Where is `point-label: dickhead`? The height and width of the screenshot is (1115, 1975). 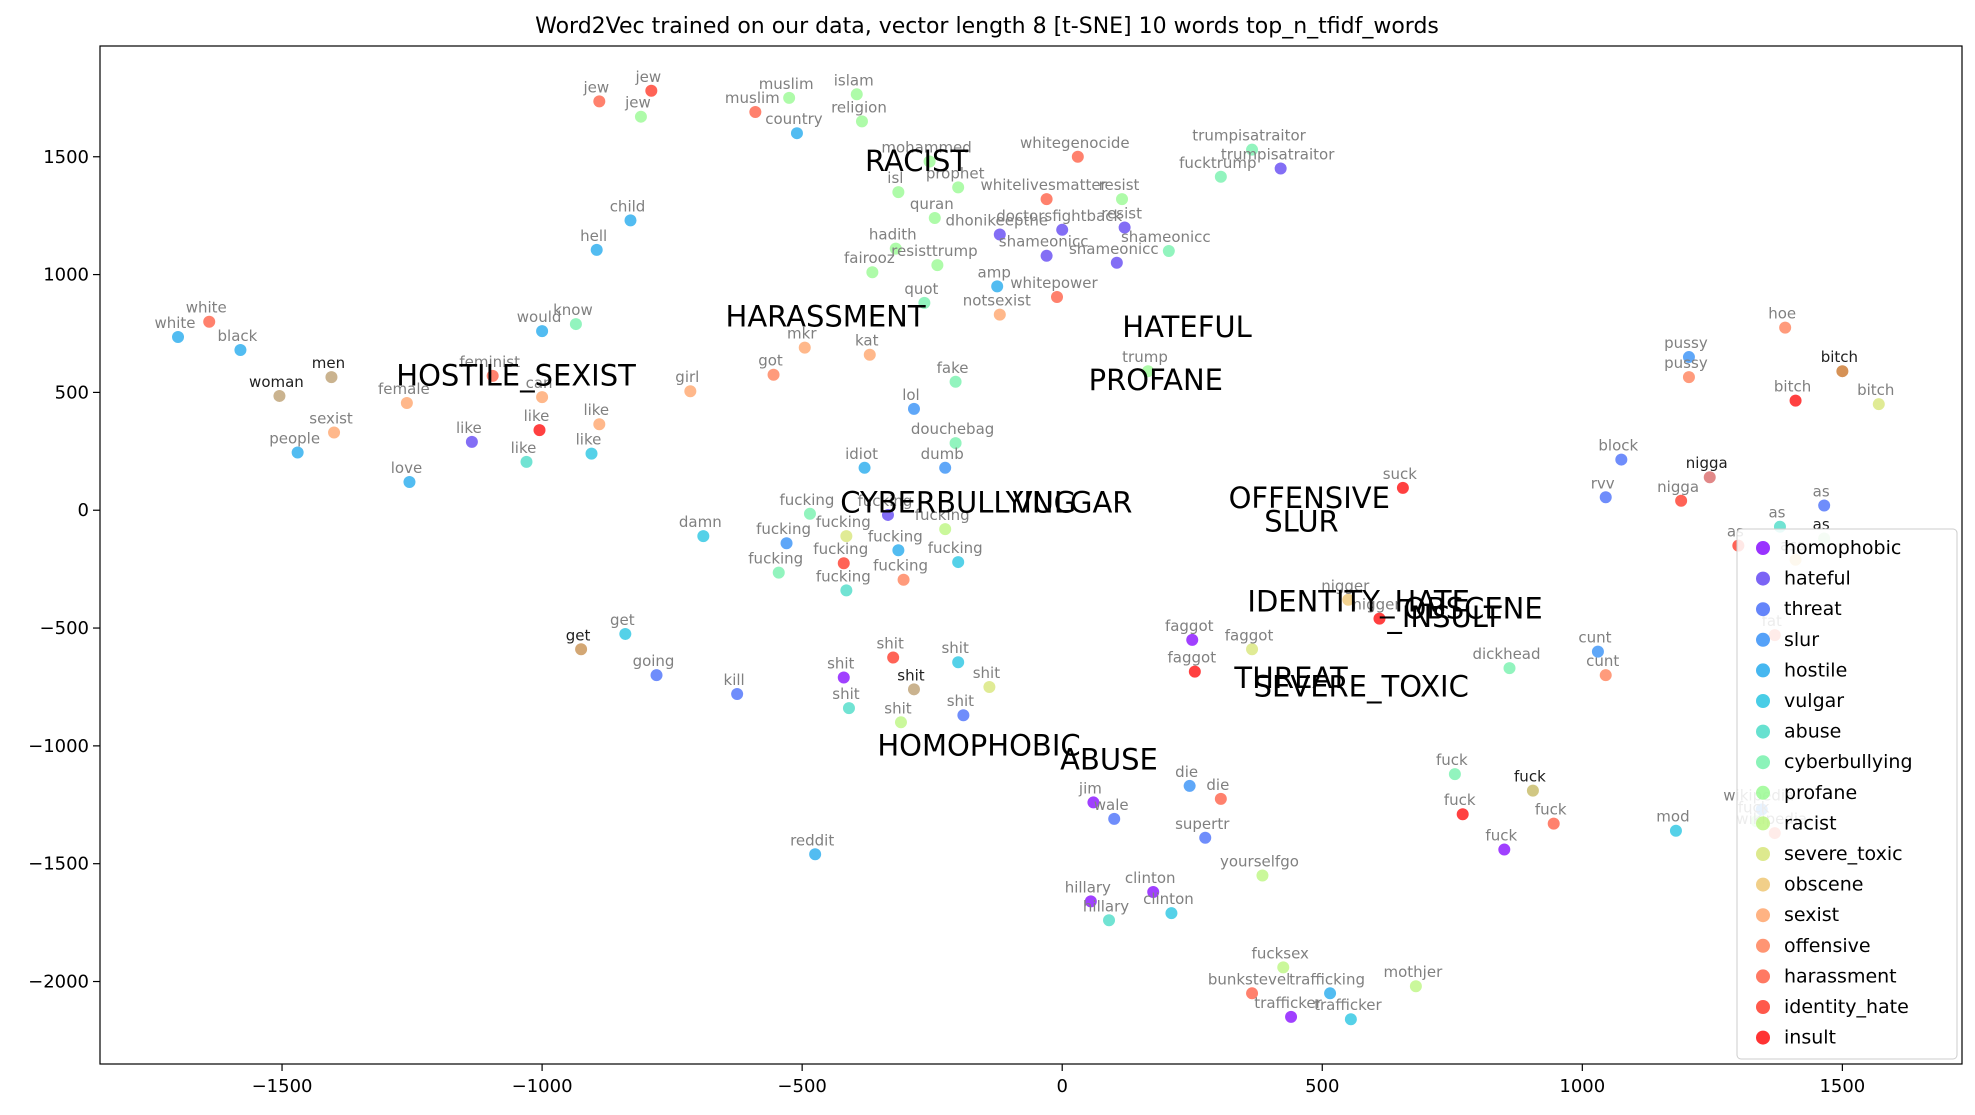
point-label: dickhead is located at coordinates (1506, 654).